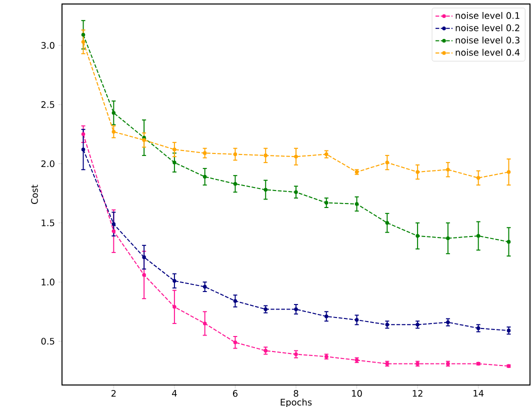  I want to click on y-tick-label: 1.5, so click(48, 223).